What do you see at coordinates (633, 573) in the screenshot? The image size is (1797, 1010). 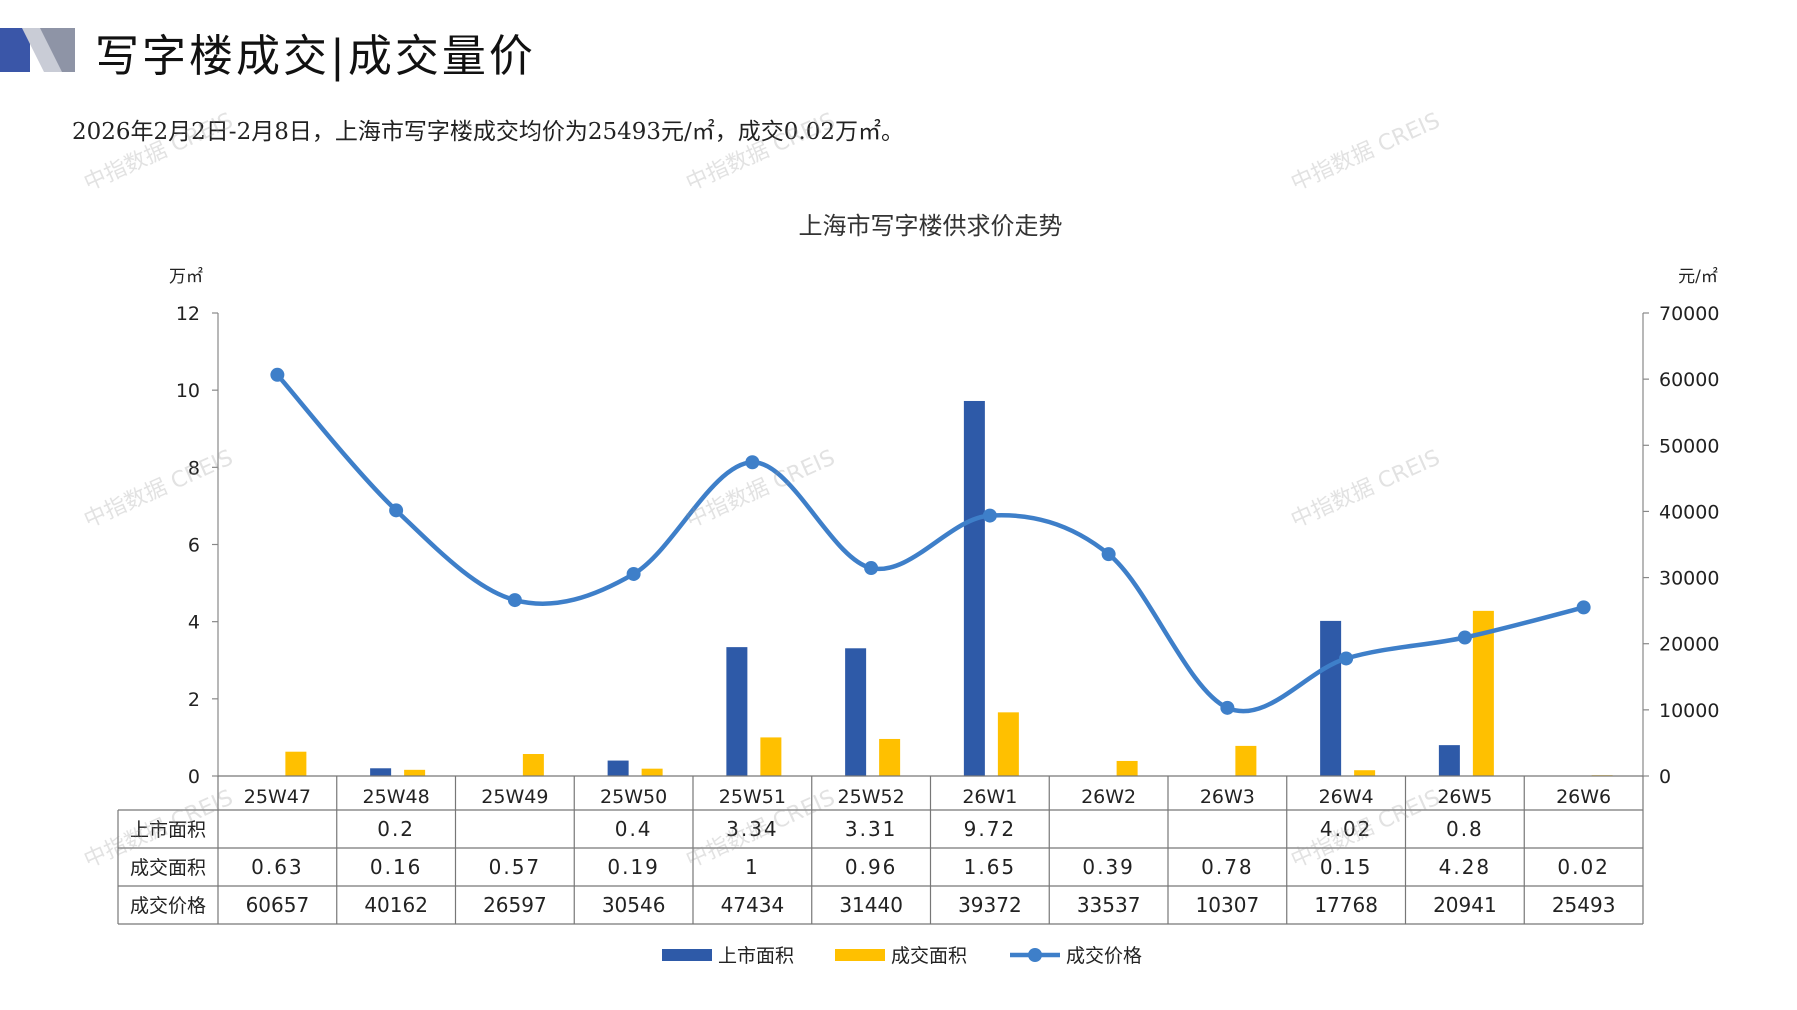 I see `price-point-25W50` at bounding box center [633, 573].